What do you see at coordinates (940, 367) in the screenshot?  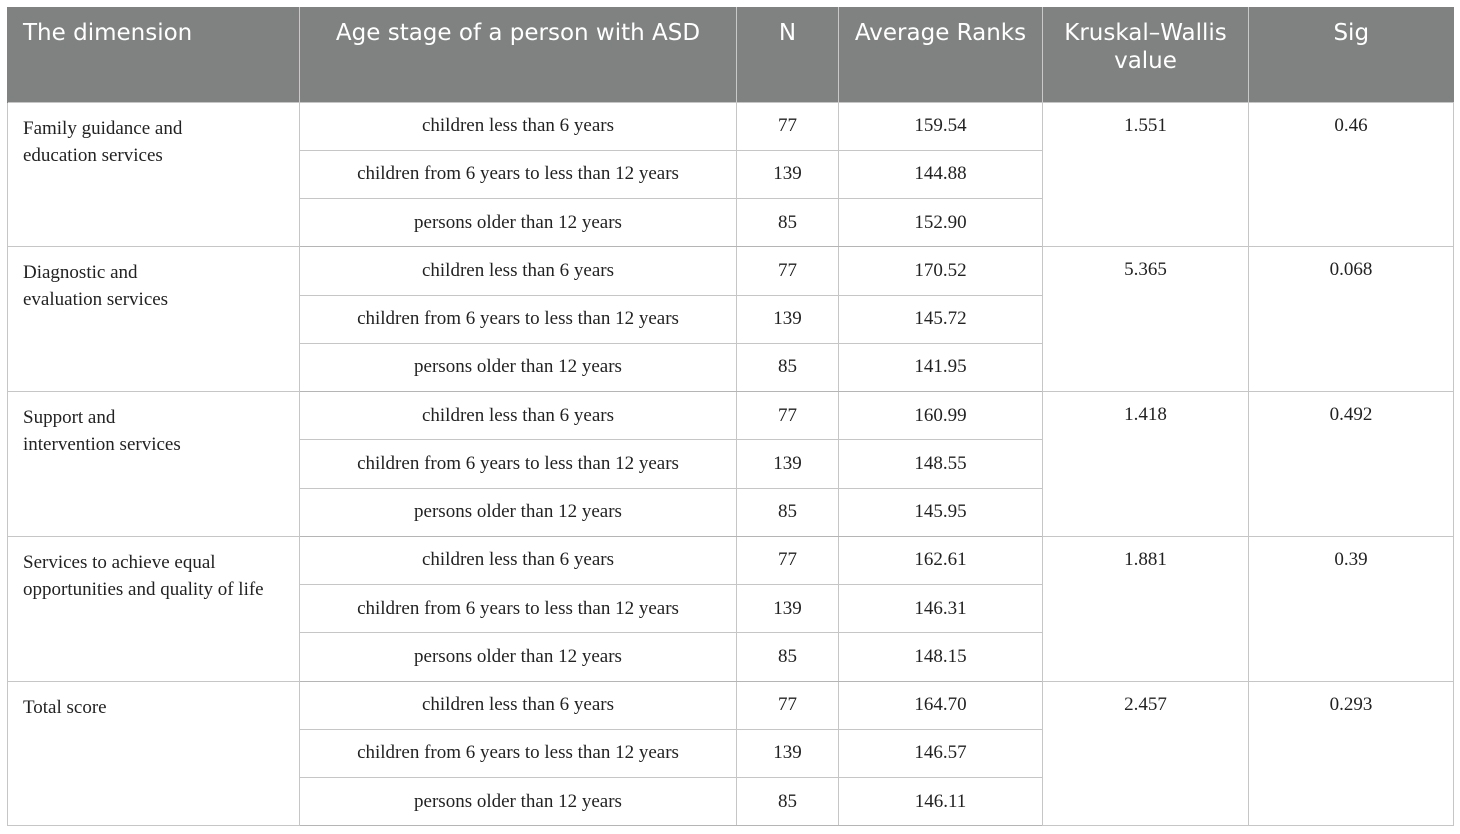 I see `average-rank-cell: 141.95` at bounding box center [940, 367].